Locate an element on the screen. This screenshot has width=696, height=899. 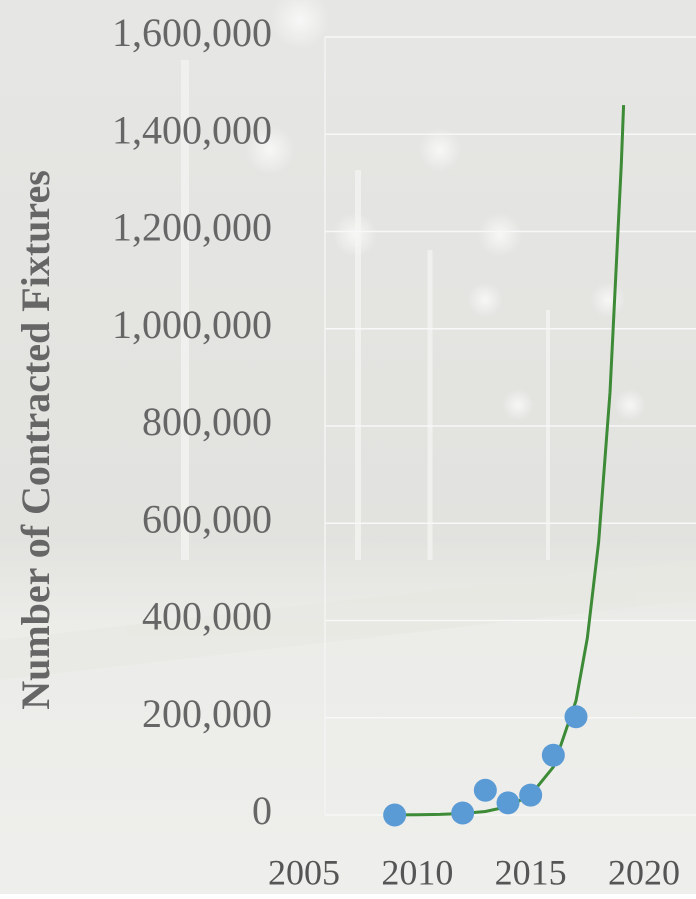
y-tick-label: 200,000 is located at coordinates (207, 713).